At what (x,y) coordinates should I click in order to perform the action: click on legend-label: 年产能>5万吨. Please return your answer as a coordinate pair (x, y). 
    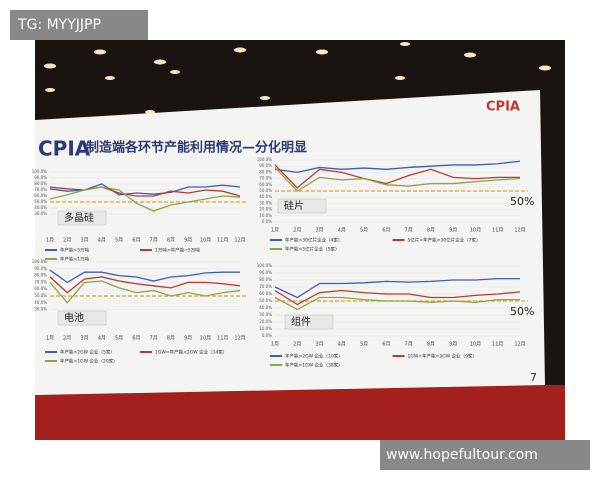
    Looking at the image, I should click on (75, 250).